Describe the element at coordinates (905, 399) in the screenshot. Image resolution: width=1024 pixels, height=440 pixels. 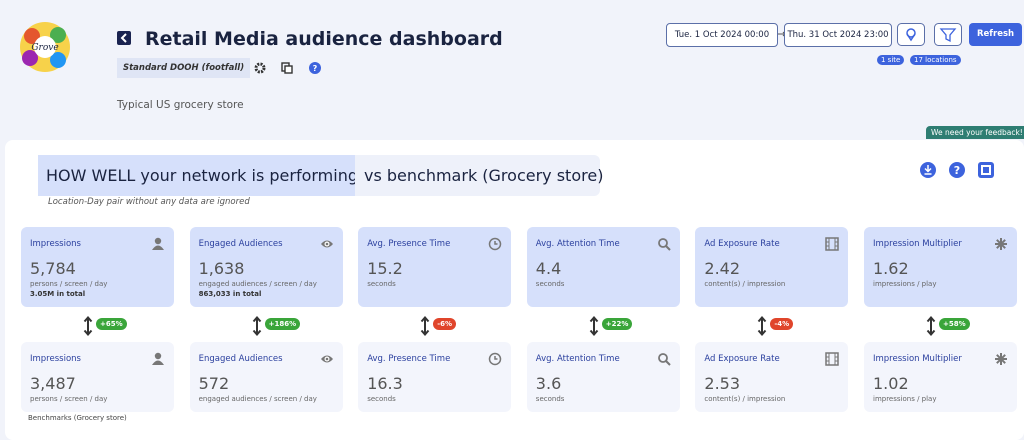
I see `benchmark-unit: impressions / play` at that location.